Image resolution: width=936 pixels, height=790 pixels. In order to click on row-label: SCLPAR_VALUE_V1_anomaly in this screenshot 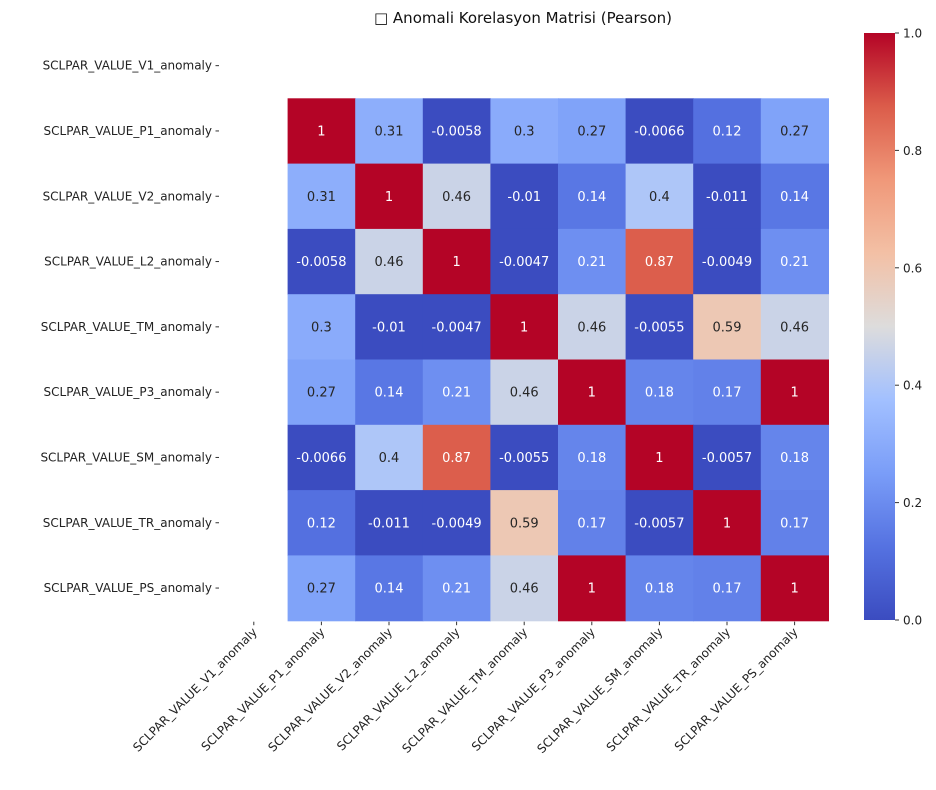, I will do `click(127, 66)`.